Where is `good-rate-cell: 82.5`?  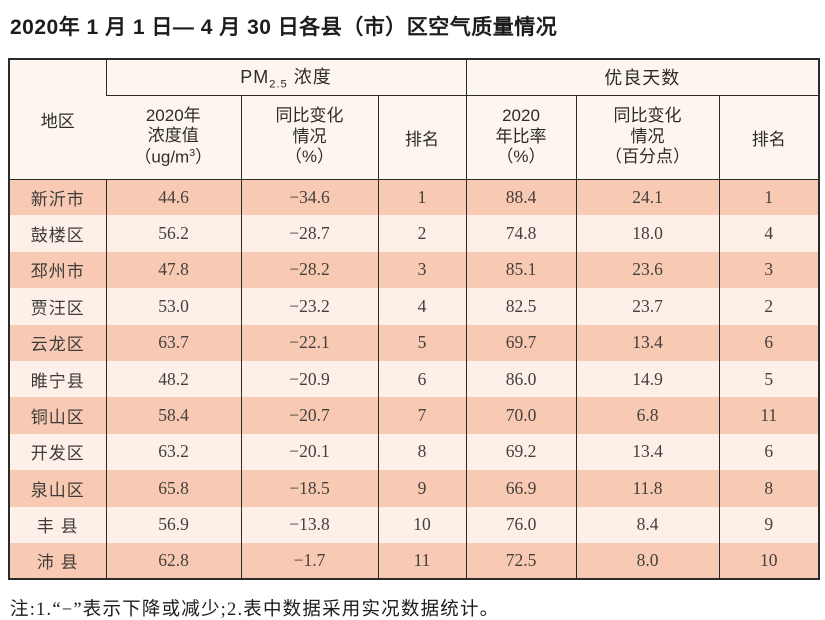
good-rate-cell: 82.5 is located at coordinates (520, 306).